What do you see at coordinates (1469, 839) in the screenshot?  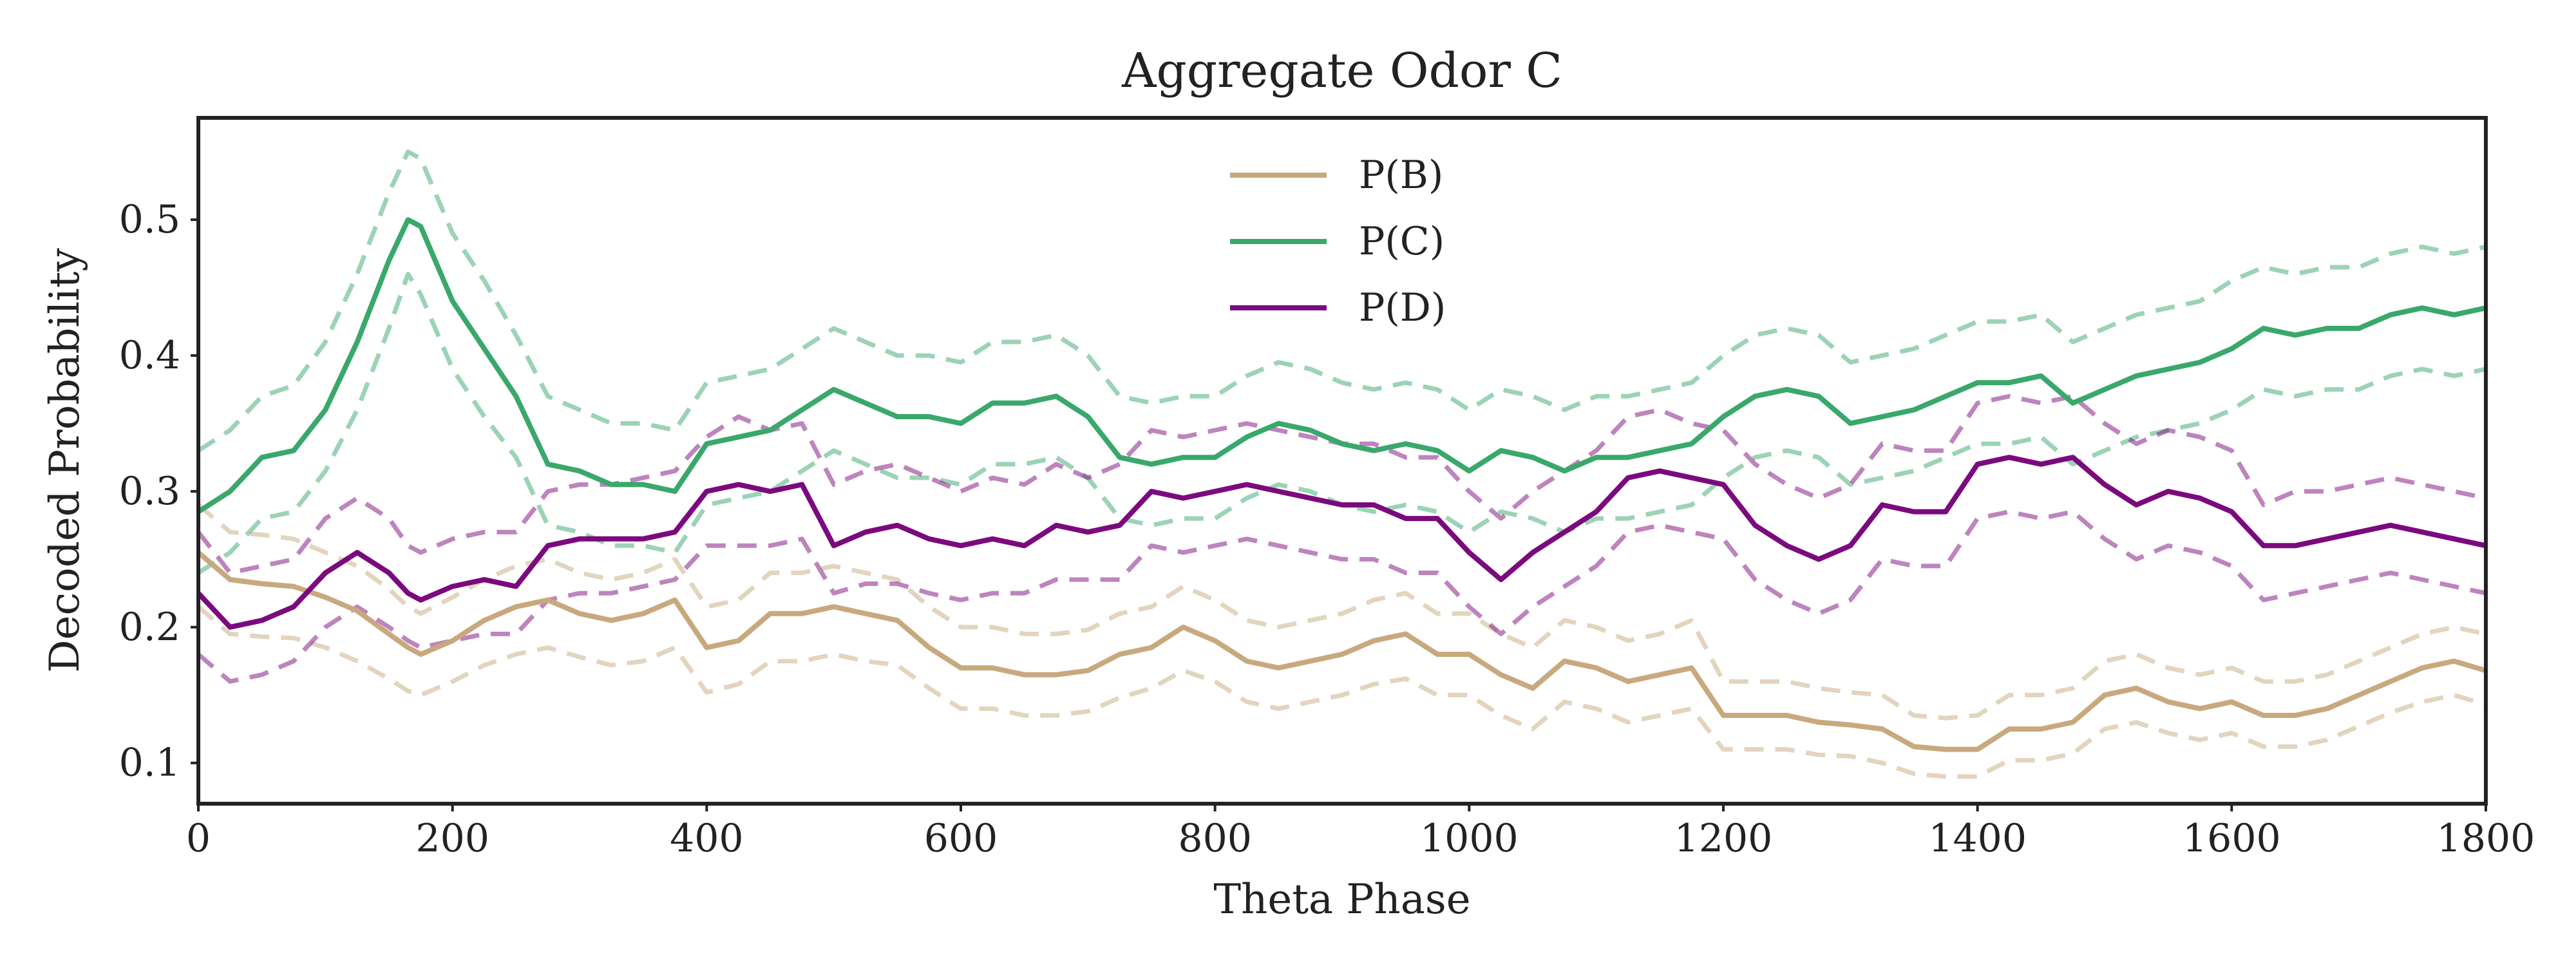 I see `x-tick-label: 1000` at bounding box center [1469, 839].